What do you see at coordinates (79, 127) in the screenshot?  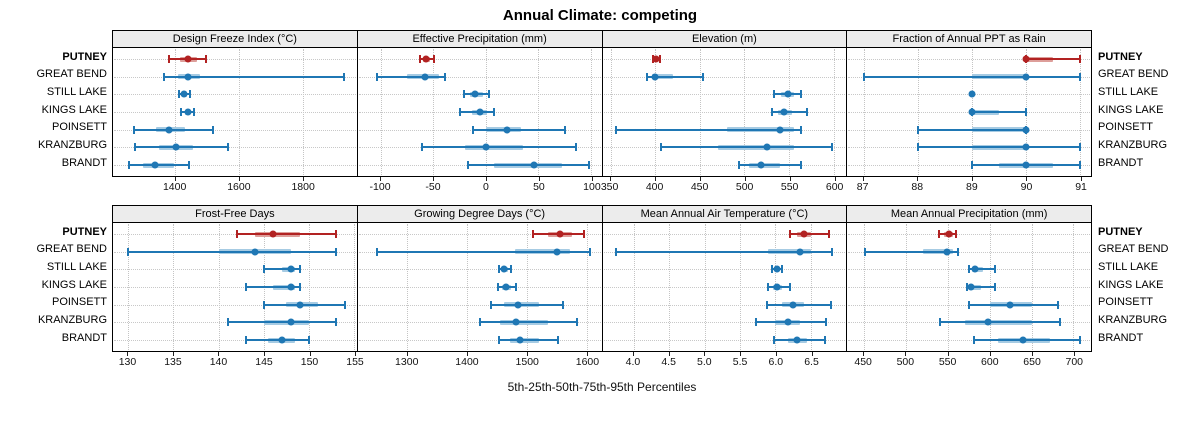 I see `station-label-poinsett: POINSETT` at bounding box center [79, 127].